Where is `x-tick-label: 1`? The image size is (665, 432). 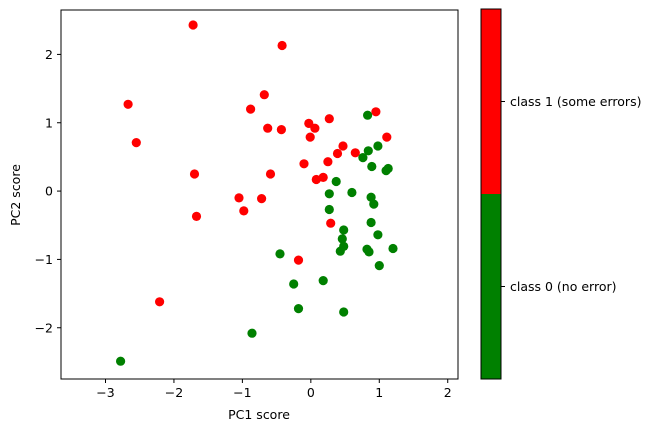
x-tick-label: 1 is located at coordinates (379, 392).